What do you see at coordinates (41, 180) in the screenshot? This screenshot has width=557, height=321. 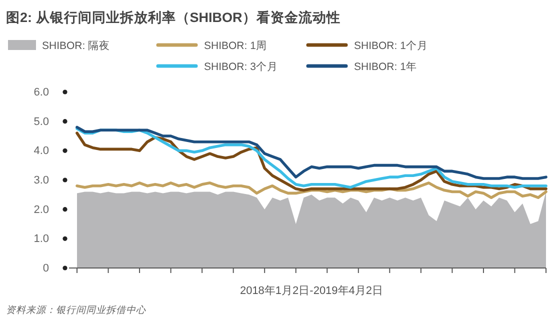 I see `y-tick-label: 3.0` at bounding box center [41, 180].